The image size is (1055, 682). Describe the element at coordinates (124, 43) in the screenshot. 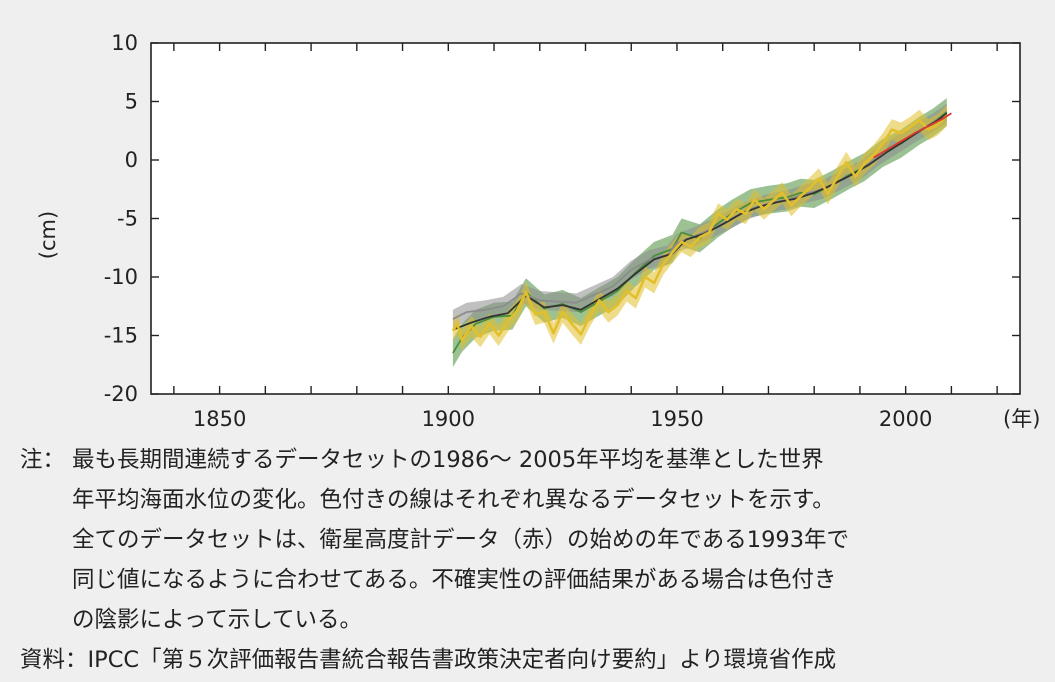

I see `y-tick-label: 10` at that location.